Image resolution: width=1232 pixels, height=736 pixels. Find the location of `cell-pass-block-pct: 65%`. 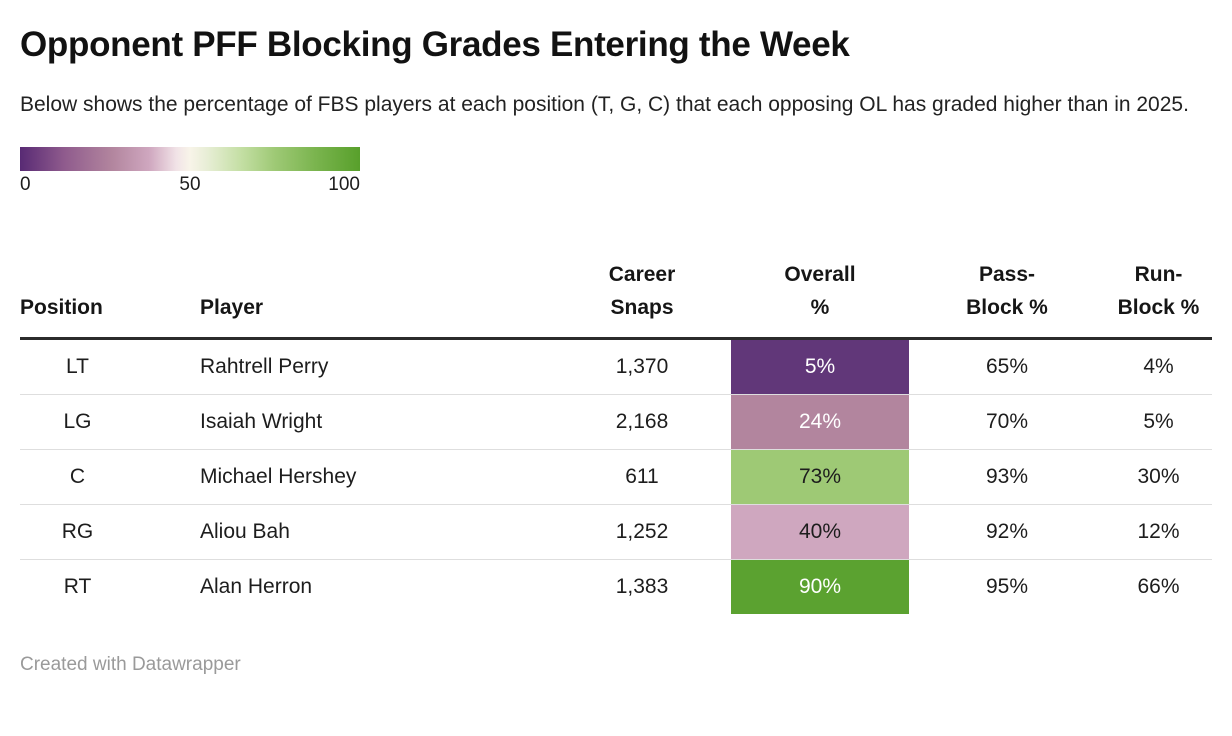

cell-pass-block-pct: 65% is located at coordinates (1007, 366).